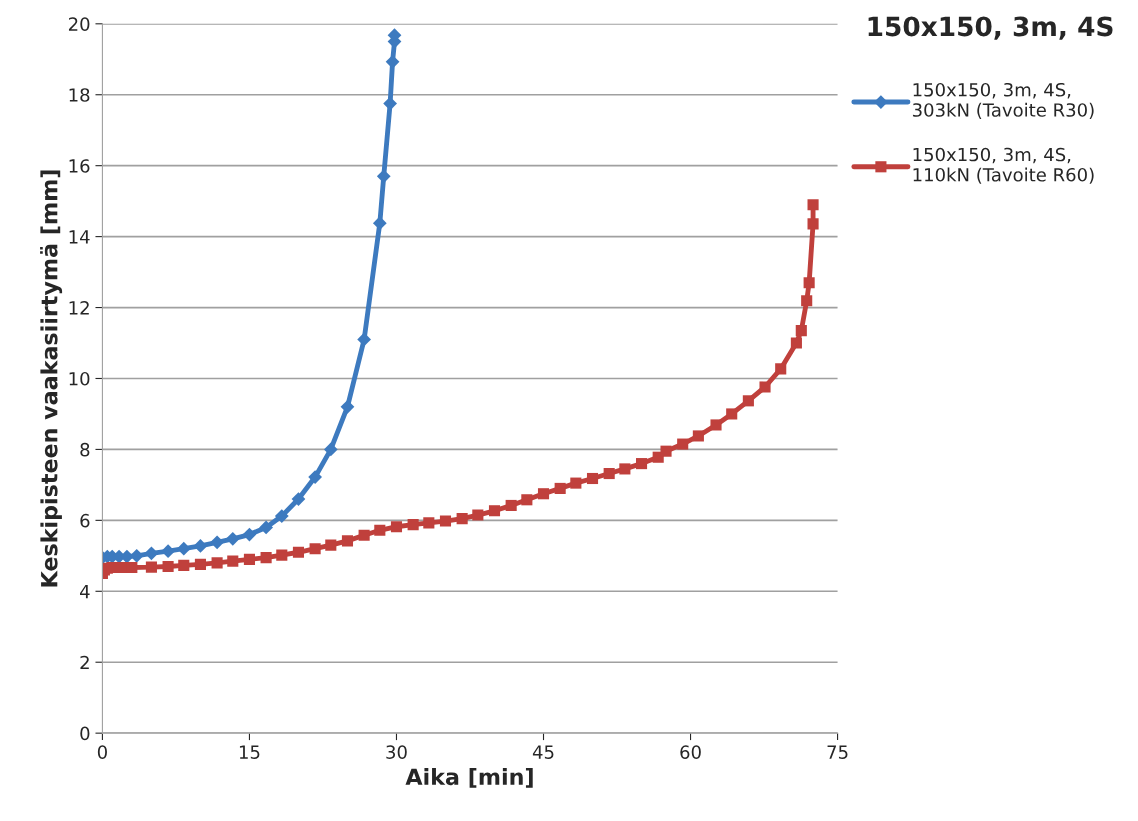 This screenshot has height=821, width=1138. I want to click on y-tick-label: 18, so click(79, 95).